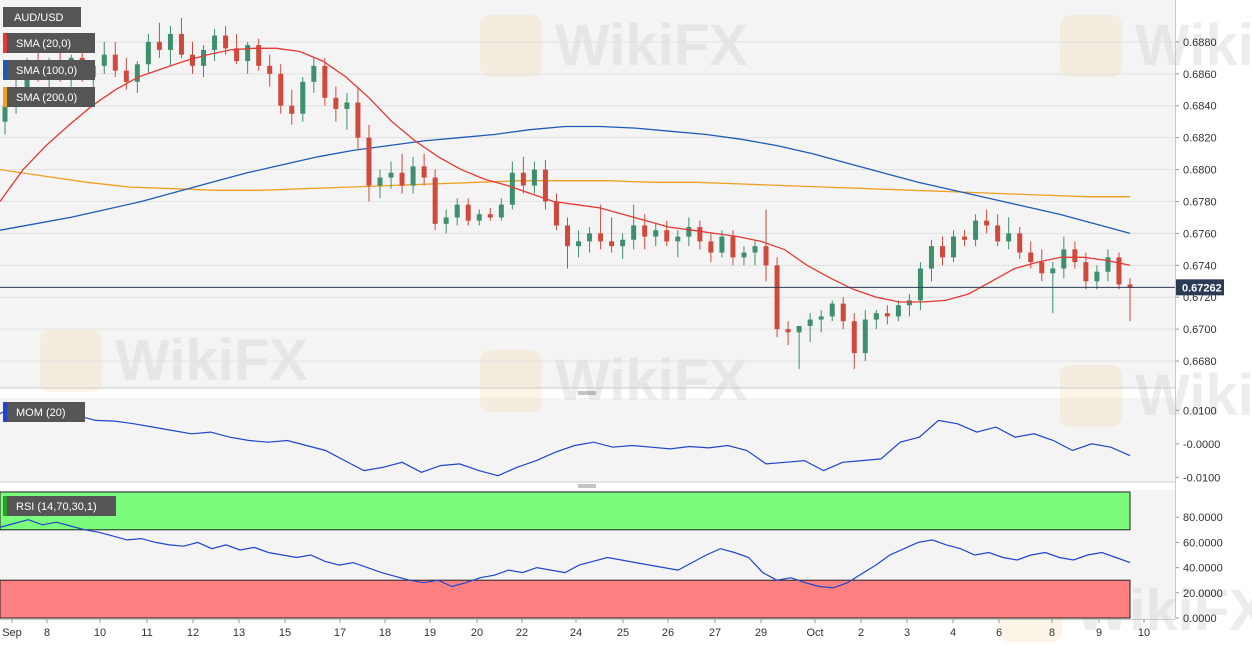  Describe the element at coordinates (1200, 75) in the screenshot. I see `price-tick-label: 0.6860` at that location.